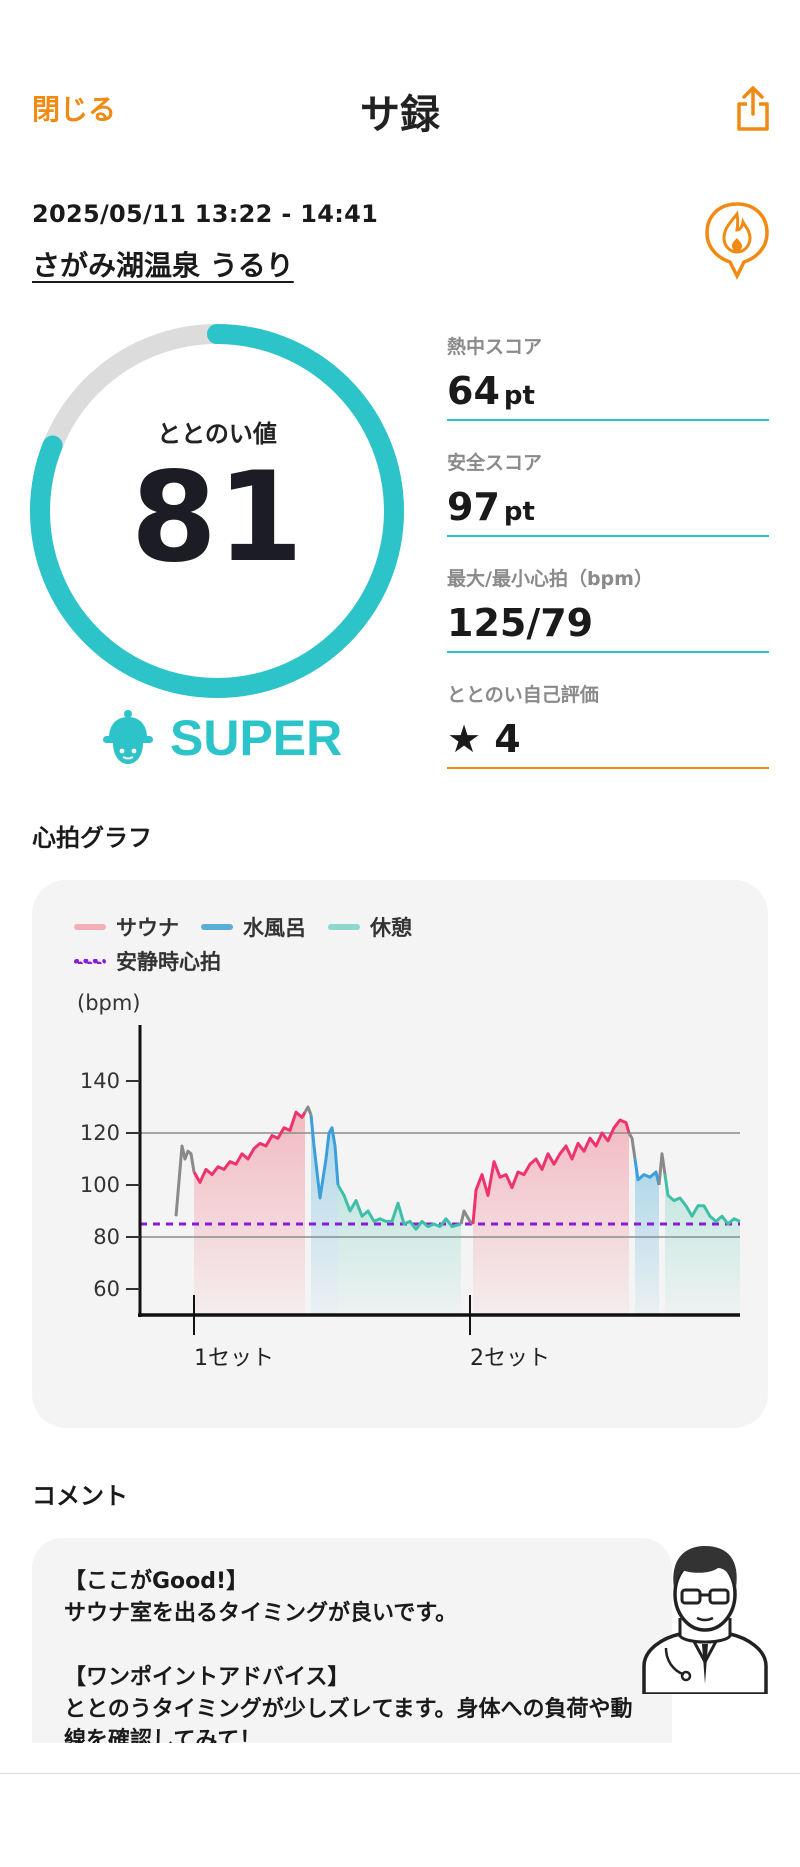 The width and height of the screenshot is (800, 1867). Describe the element at coordinates (217, 518) in the screenshot. I see `score-value: 81` at that location.